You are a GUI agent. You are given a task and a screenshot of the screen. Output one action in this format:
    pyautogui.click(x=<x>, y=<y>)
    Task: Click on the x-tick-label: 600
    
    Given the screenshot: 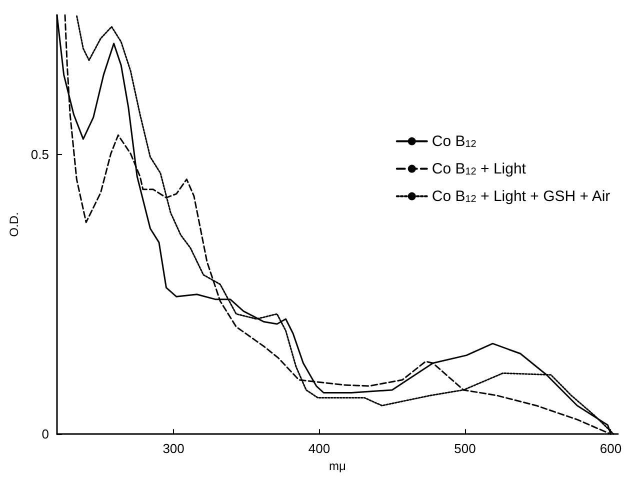 What is the action you would take?
    pyautogui.click(x=611, y=448)
    